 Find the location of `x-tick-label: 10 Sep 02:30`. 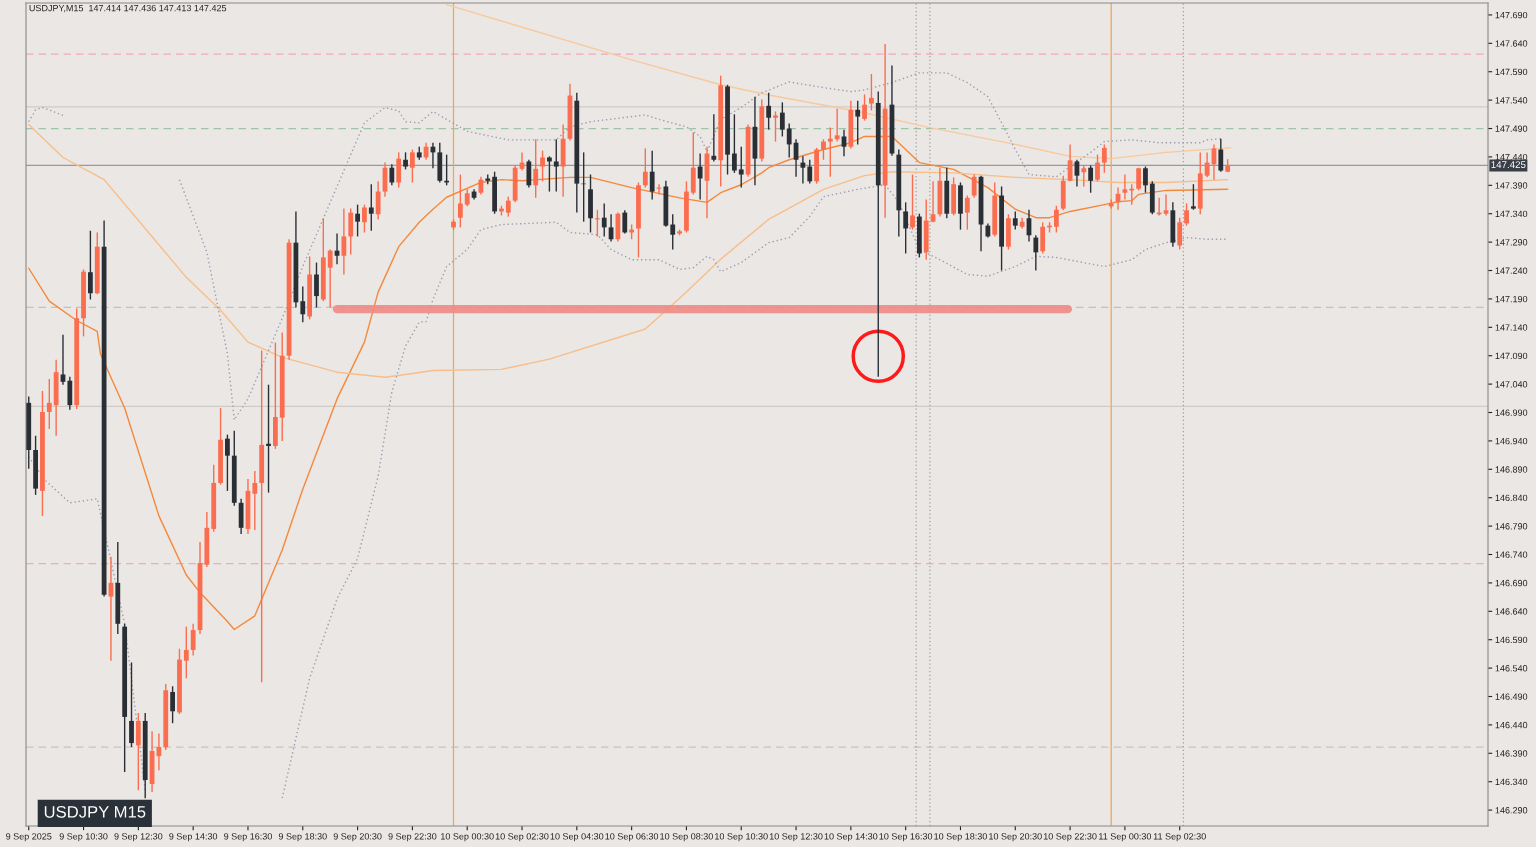

x-tick-label: 10 Sep 02:30 is located at coordinates (522, 837).